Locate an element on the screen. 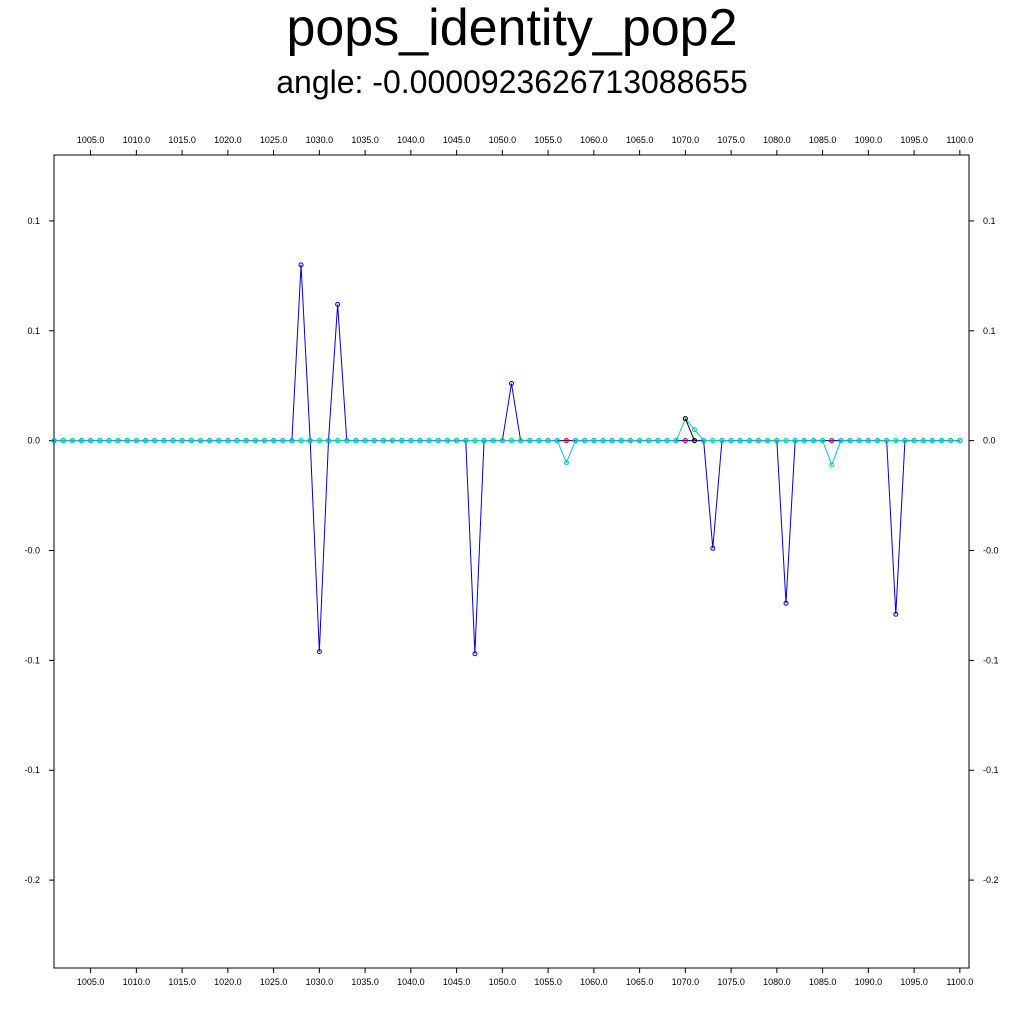 This screenshot has height=1024, width=1024. x-tick-label-bottom: 1010.0 is located at coordinates (137, 982).